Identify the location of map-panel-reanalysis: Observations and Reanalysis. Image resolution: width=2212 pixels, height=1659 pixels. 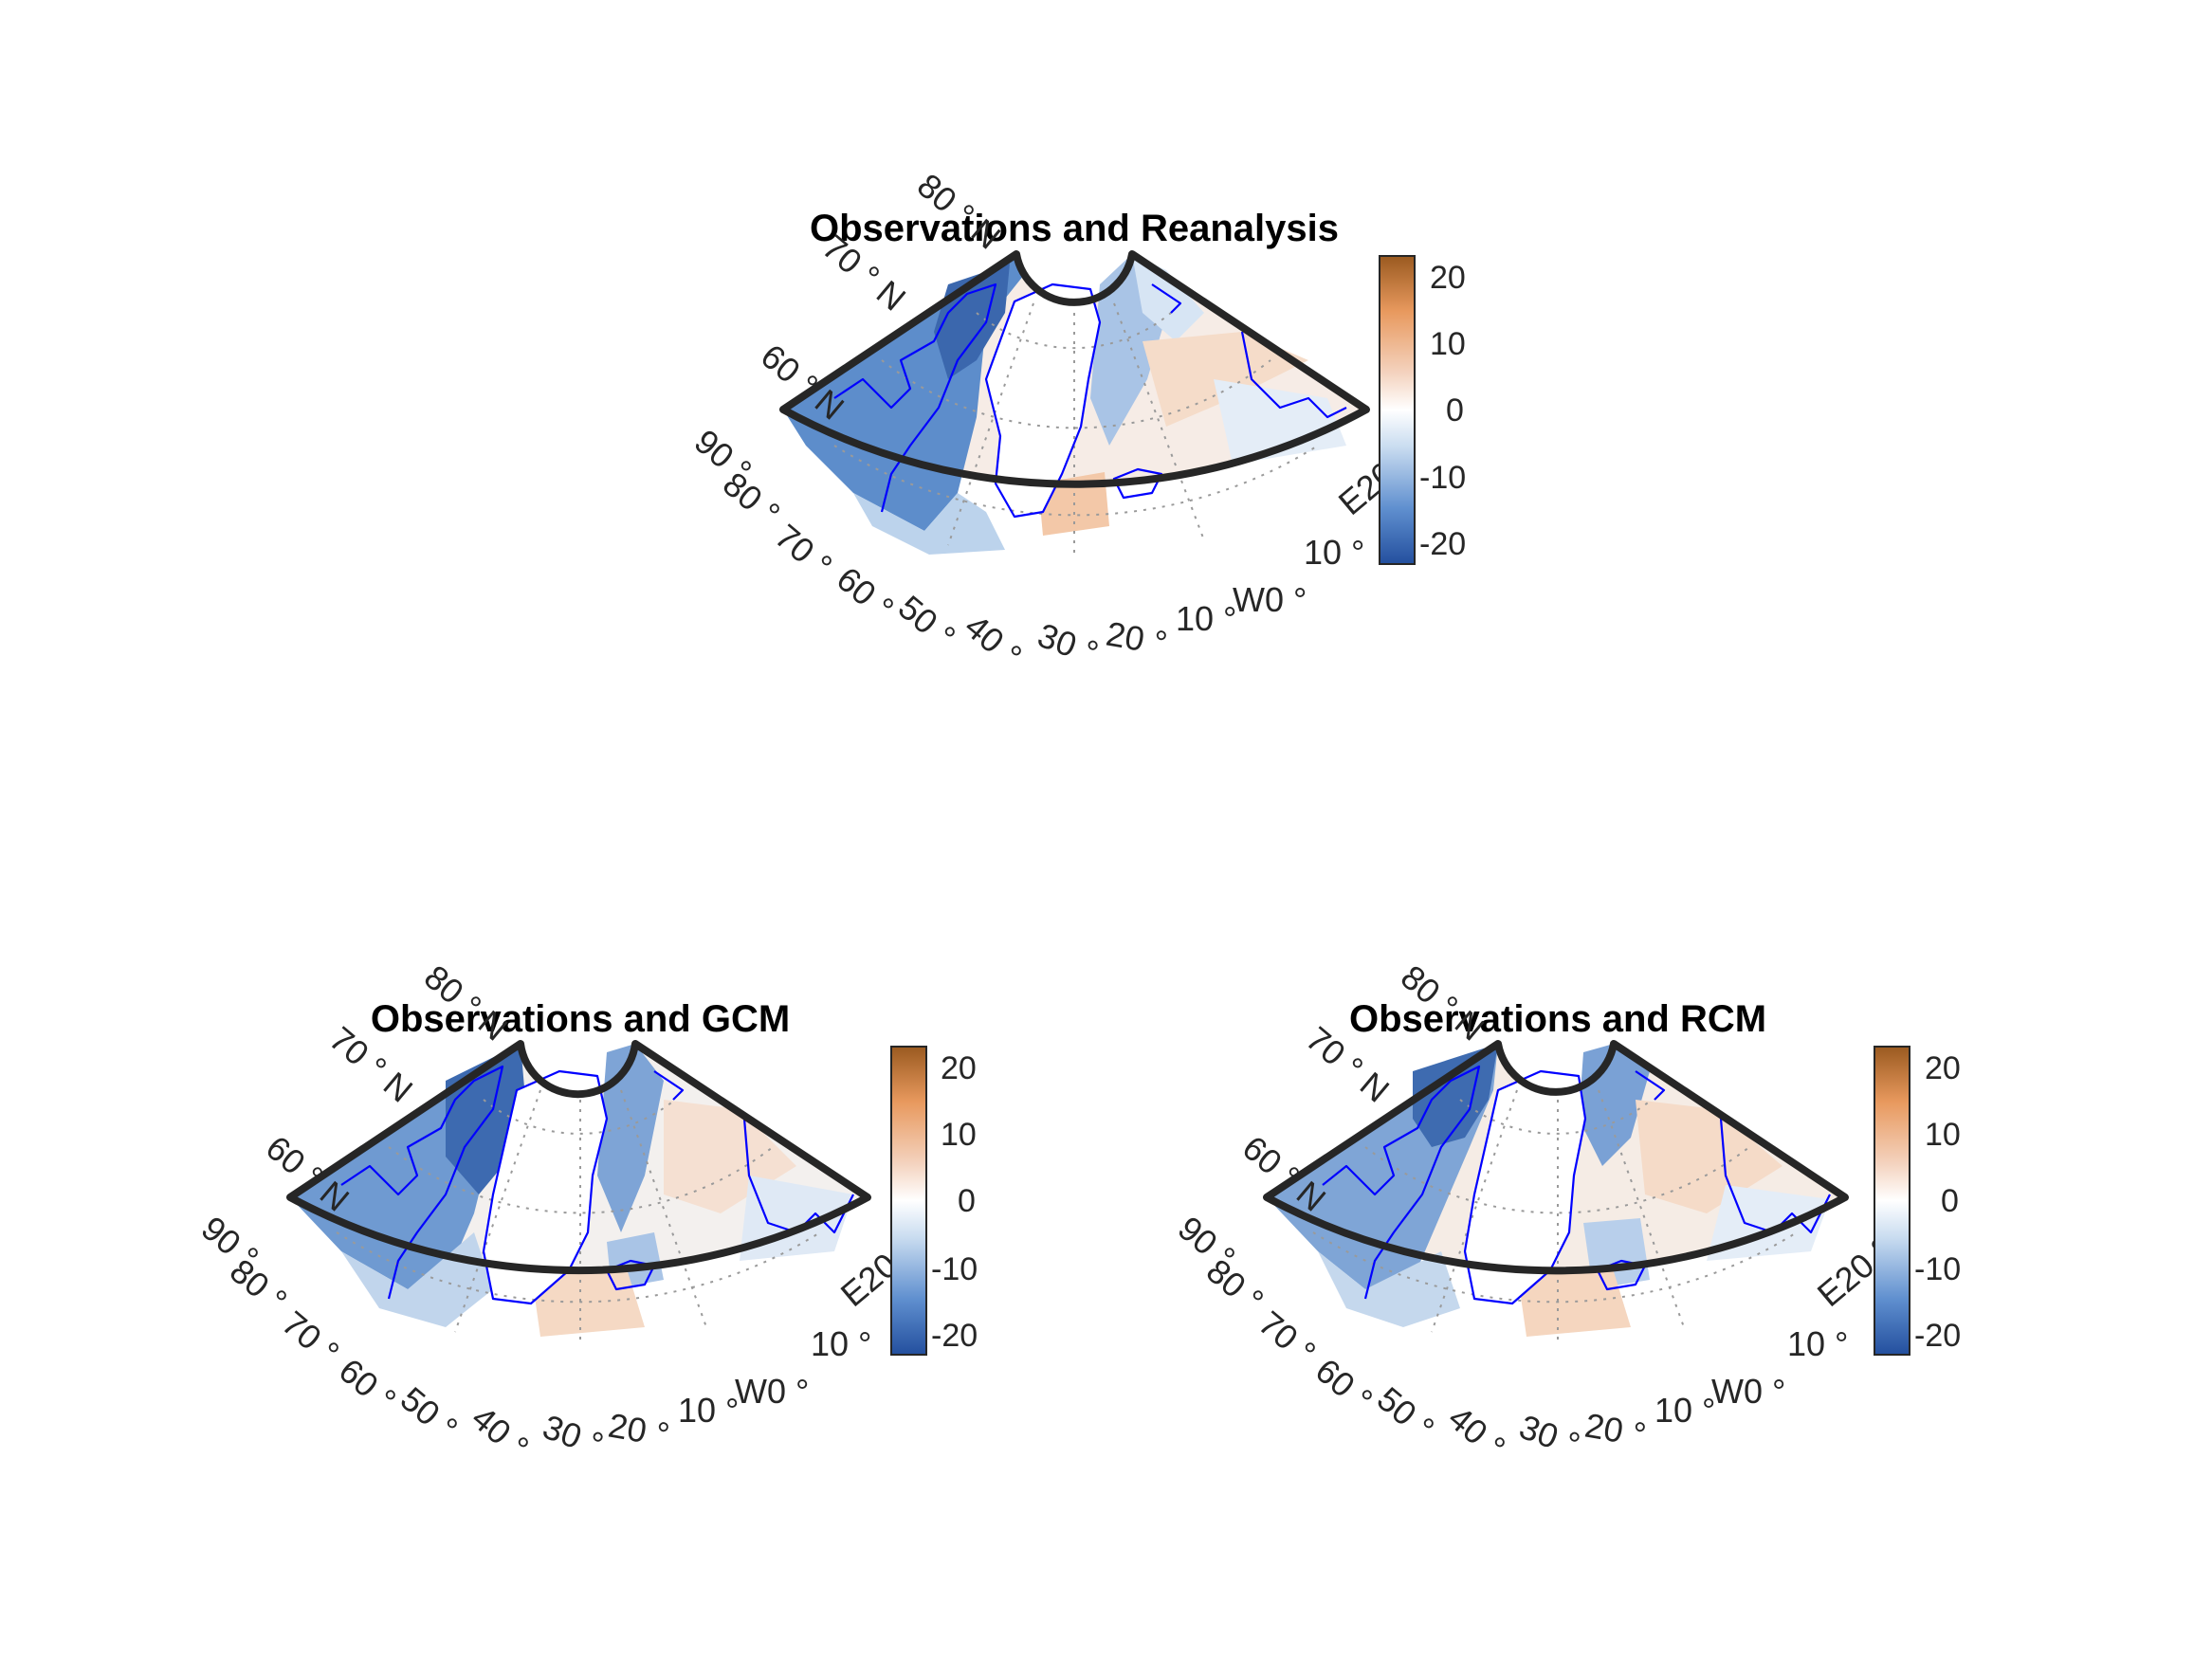
(1076, 421).